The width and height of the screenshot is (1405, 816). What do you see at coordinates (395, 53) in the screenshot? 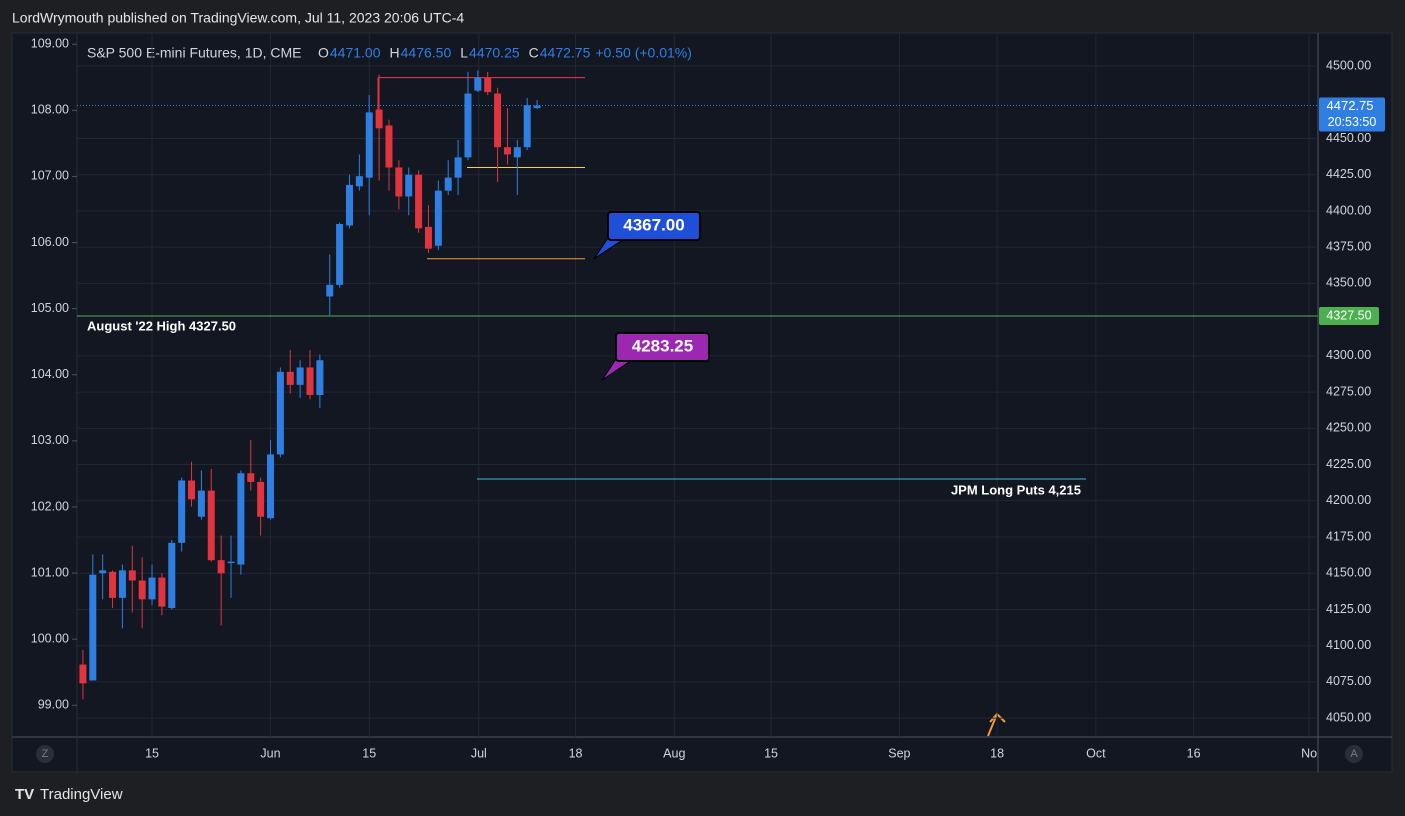
I see `ohlc-key: H` at bounding box center [395, 53].